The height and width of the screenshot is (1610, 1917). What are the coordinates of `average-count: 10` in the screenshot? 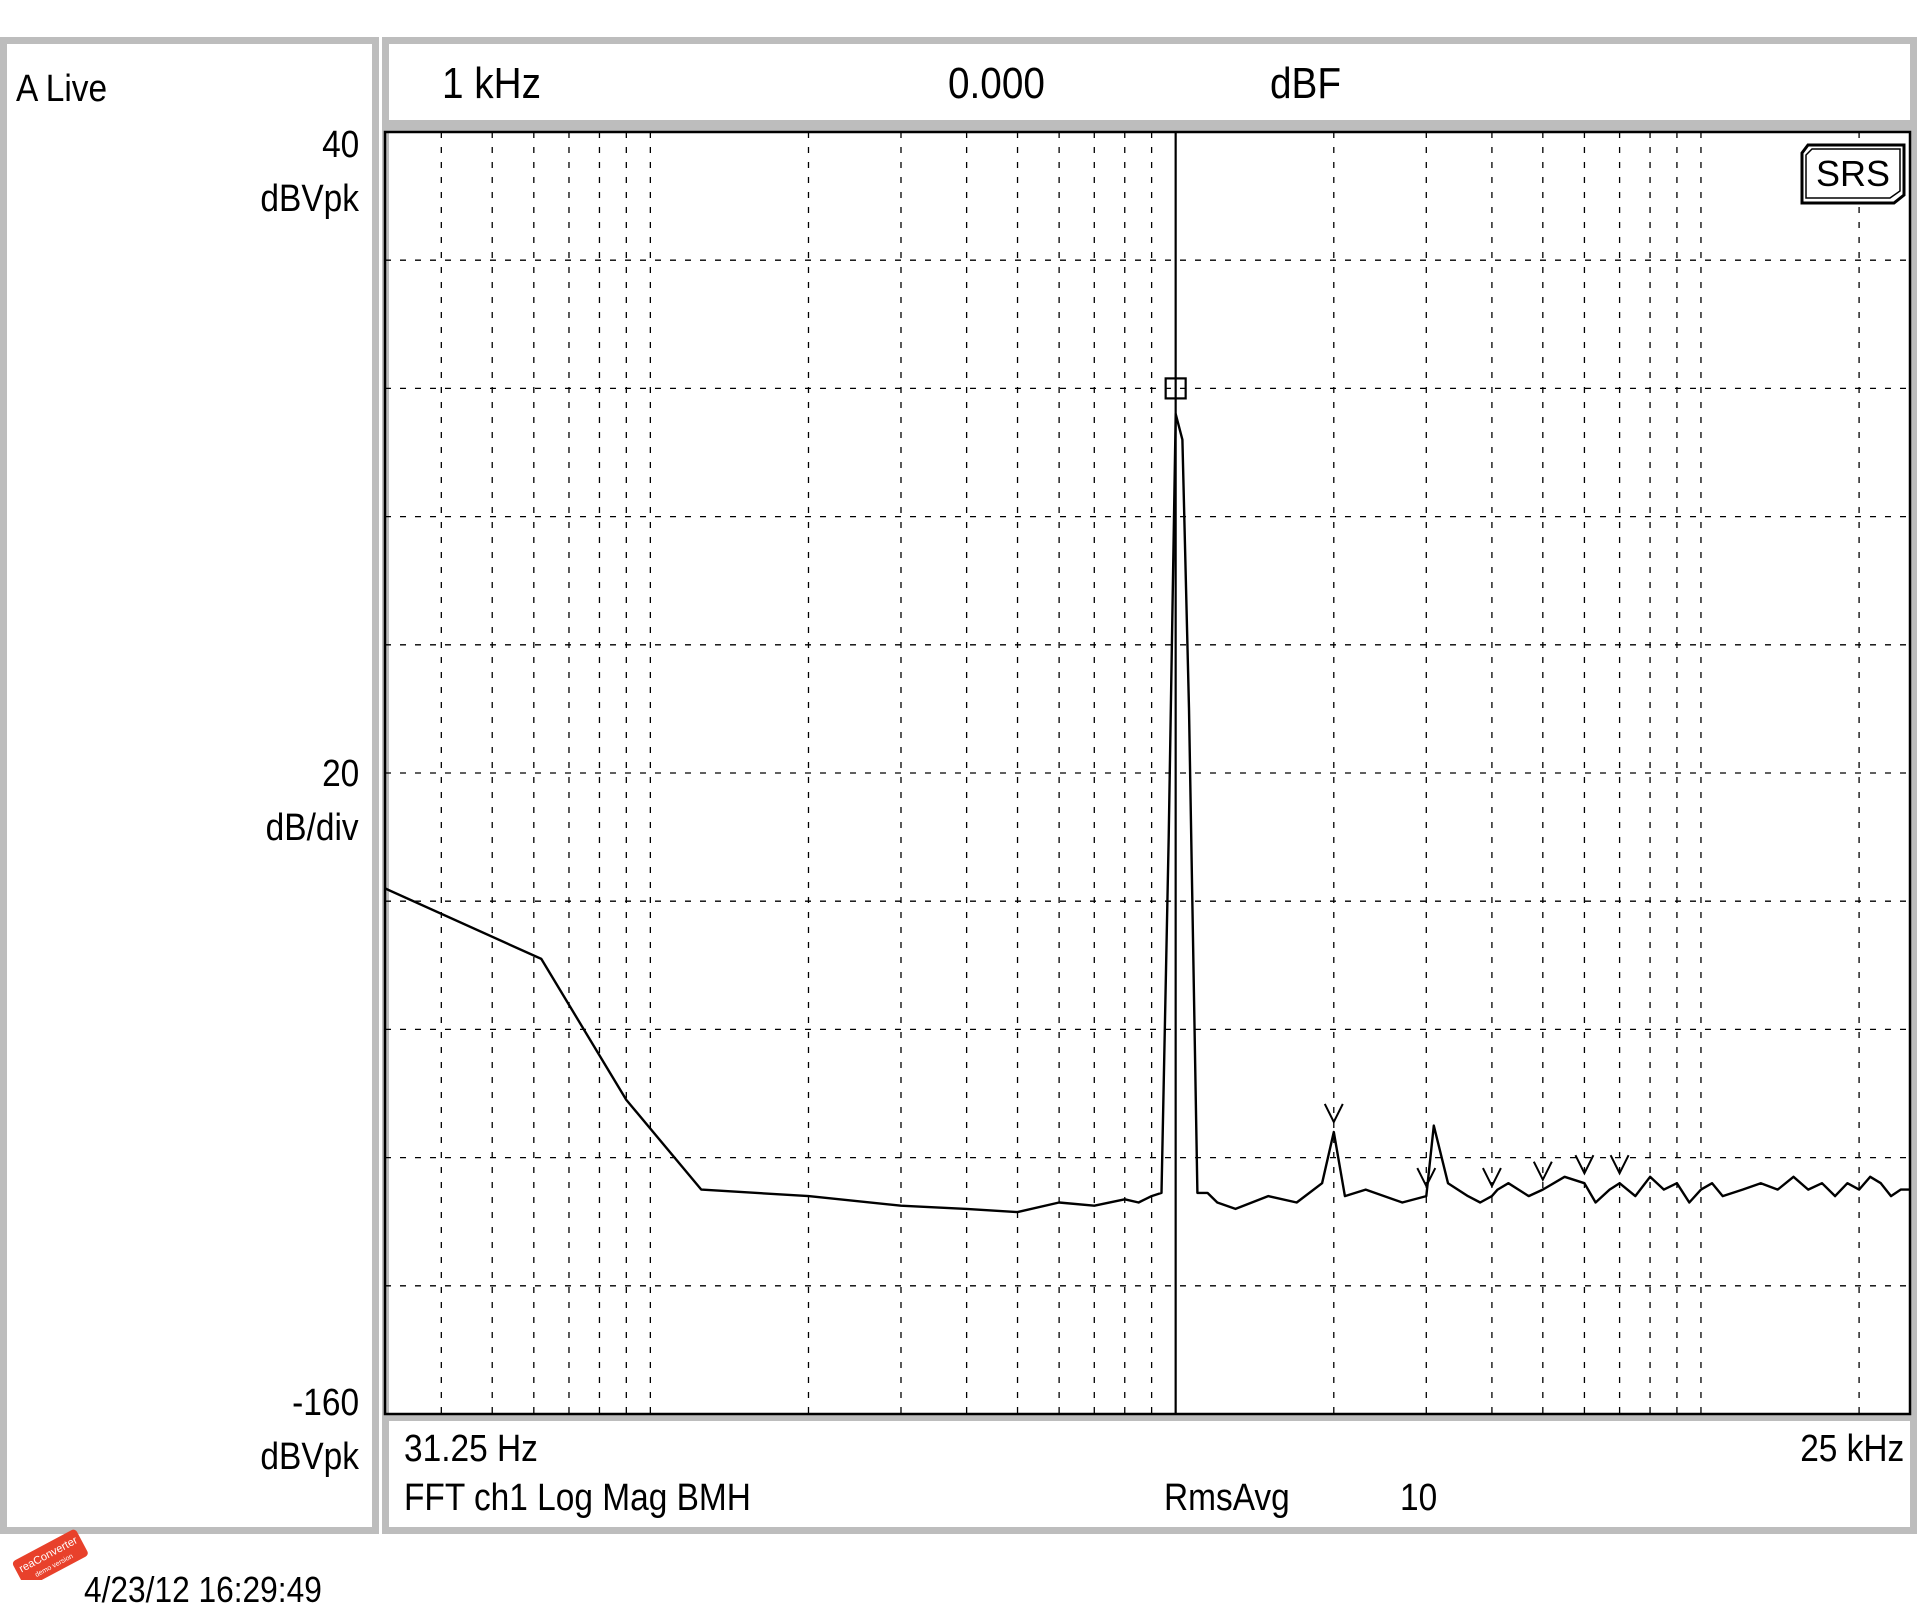 It's located at (1419, 1498).